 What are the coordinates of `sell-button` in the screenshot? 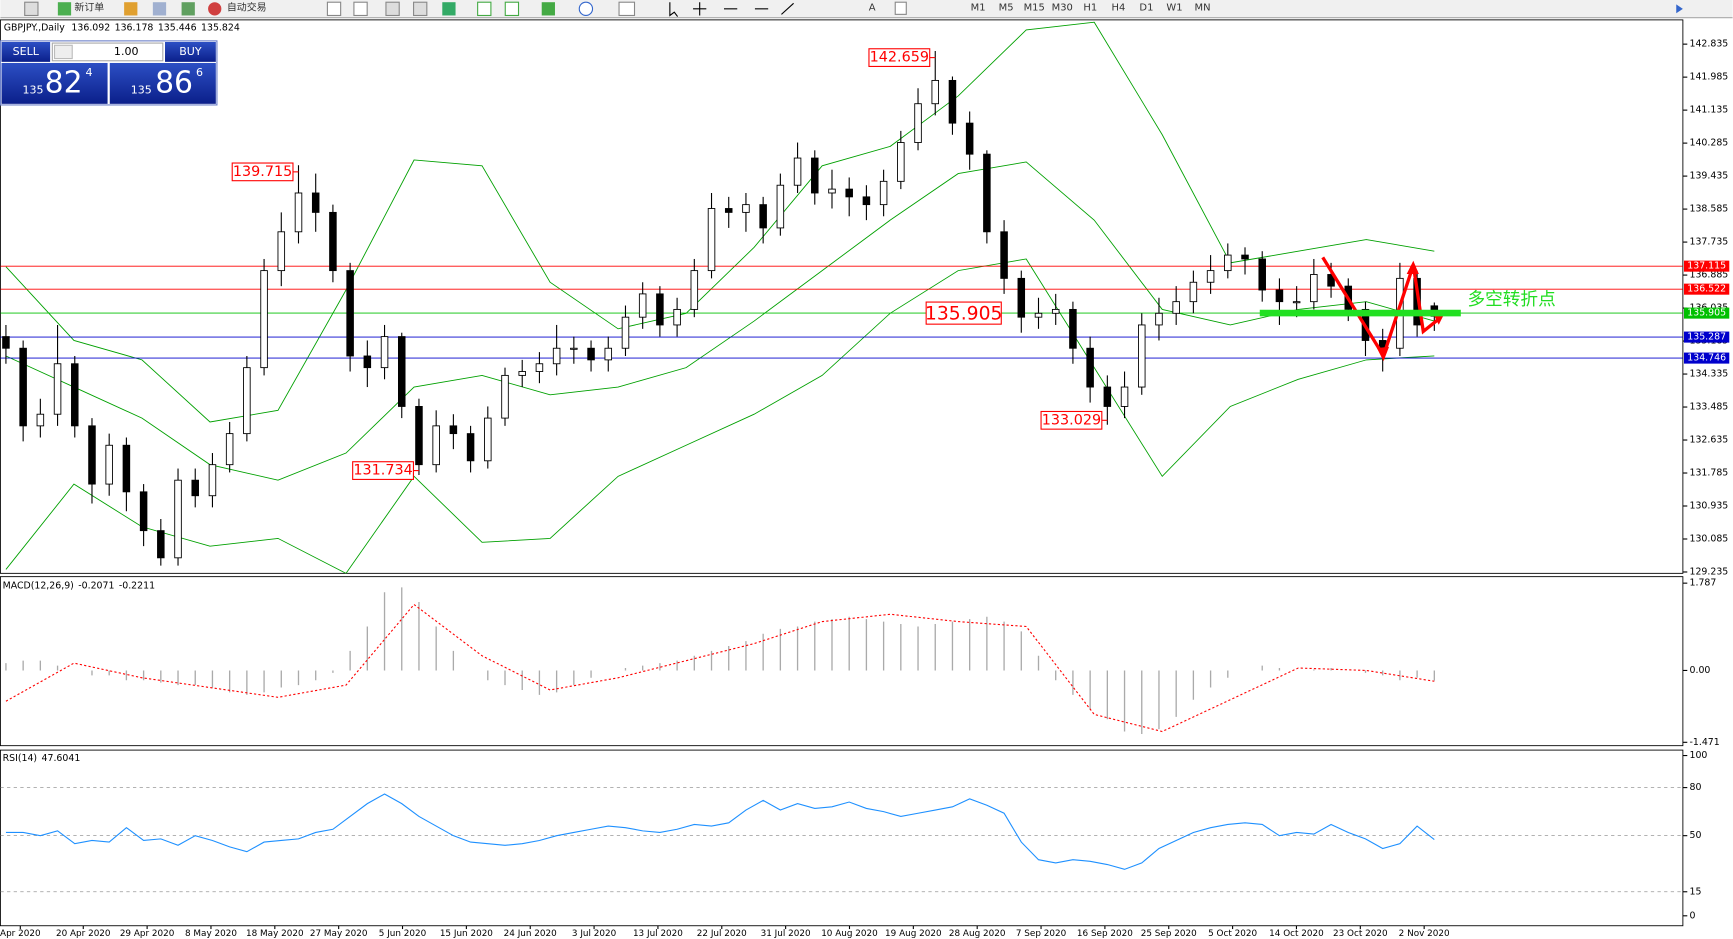 It's located at (26, 51).